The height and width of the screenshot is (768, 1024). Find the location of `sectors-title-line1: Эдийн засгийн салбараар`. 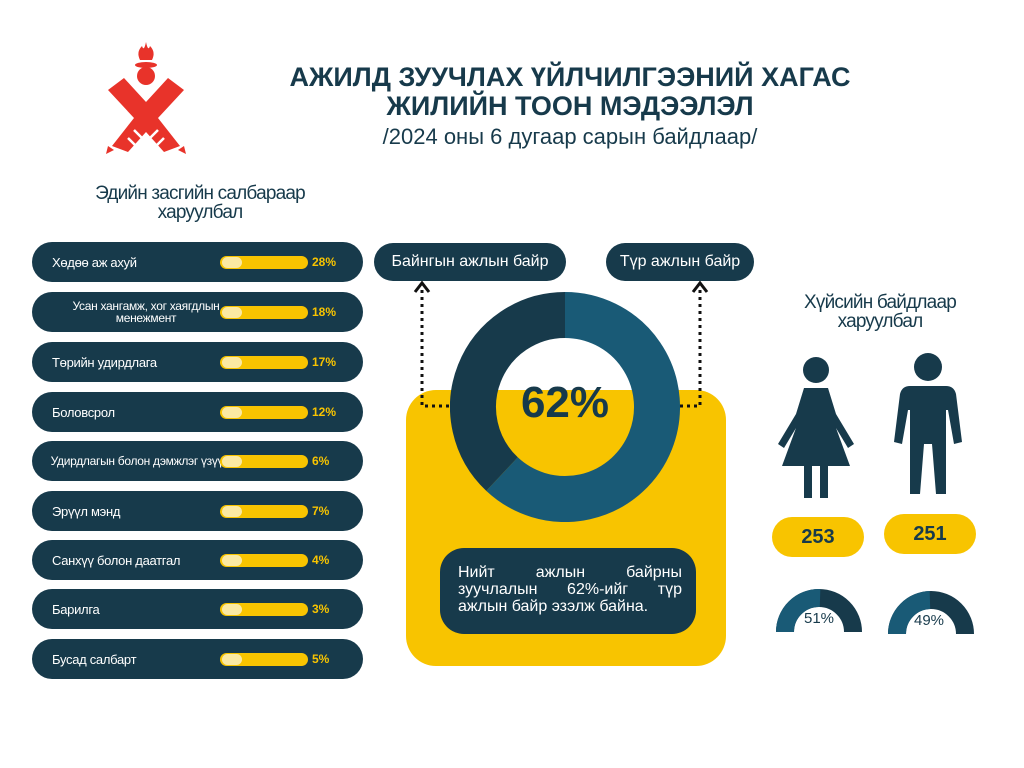

sectors-title-line1: Эдийн засгийн салбараар is located at coordinates (200, 193).